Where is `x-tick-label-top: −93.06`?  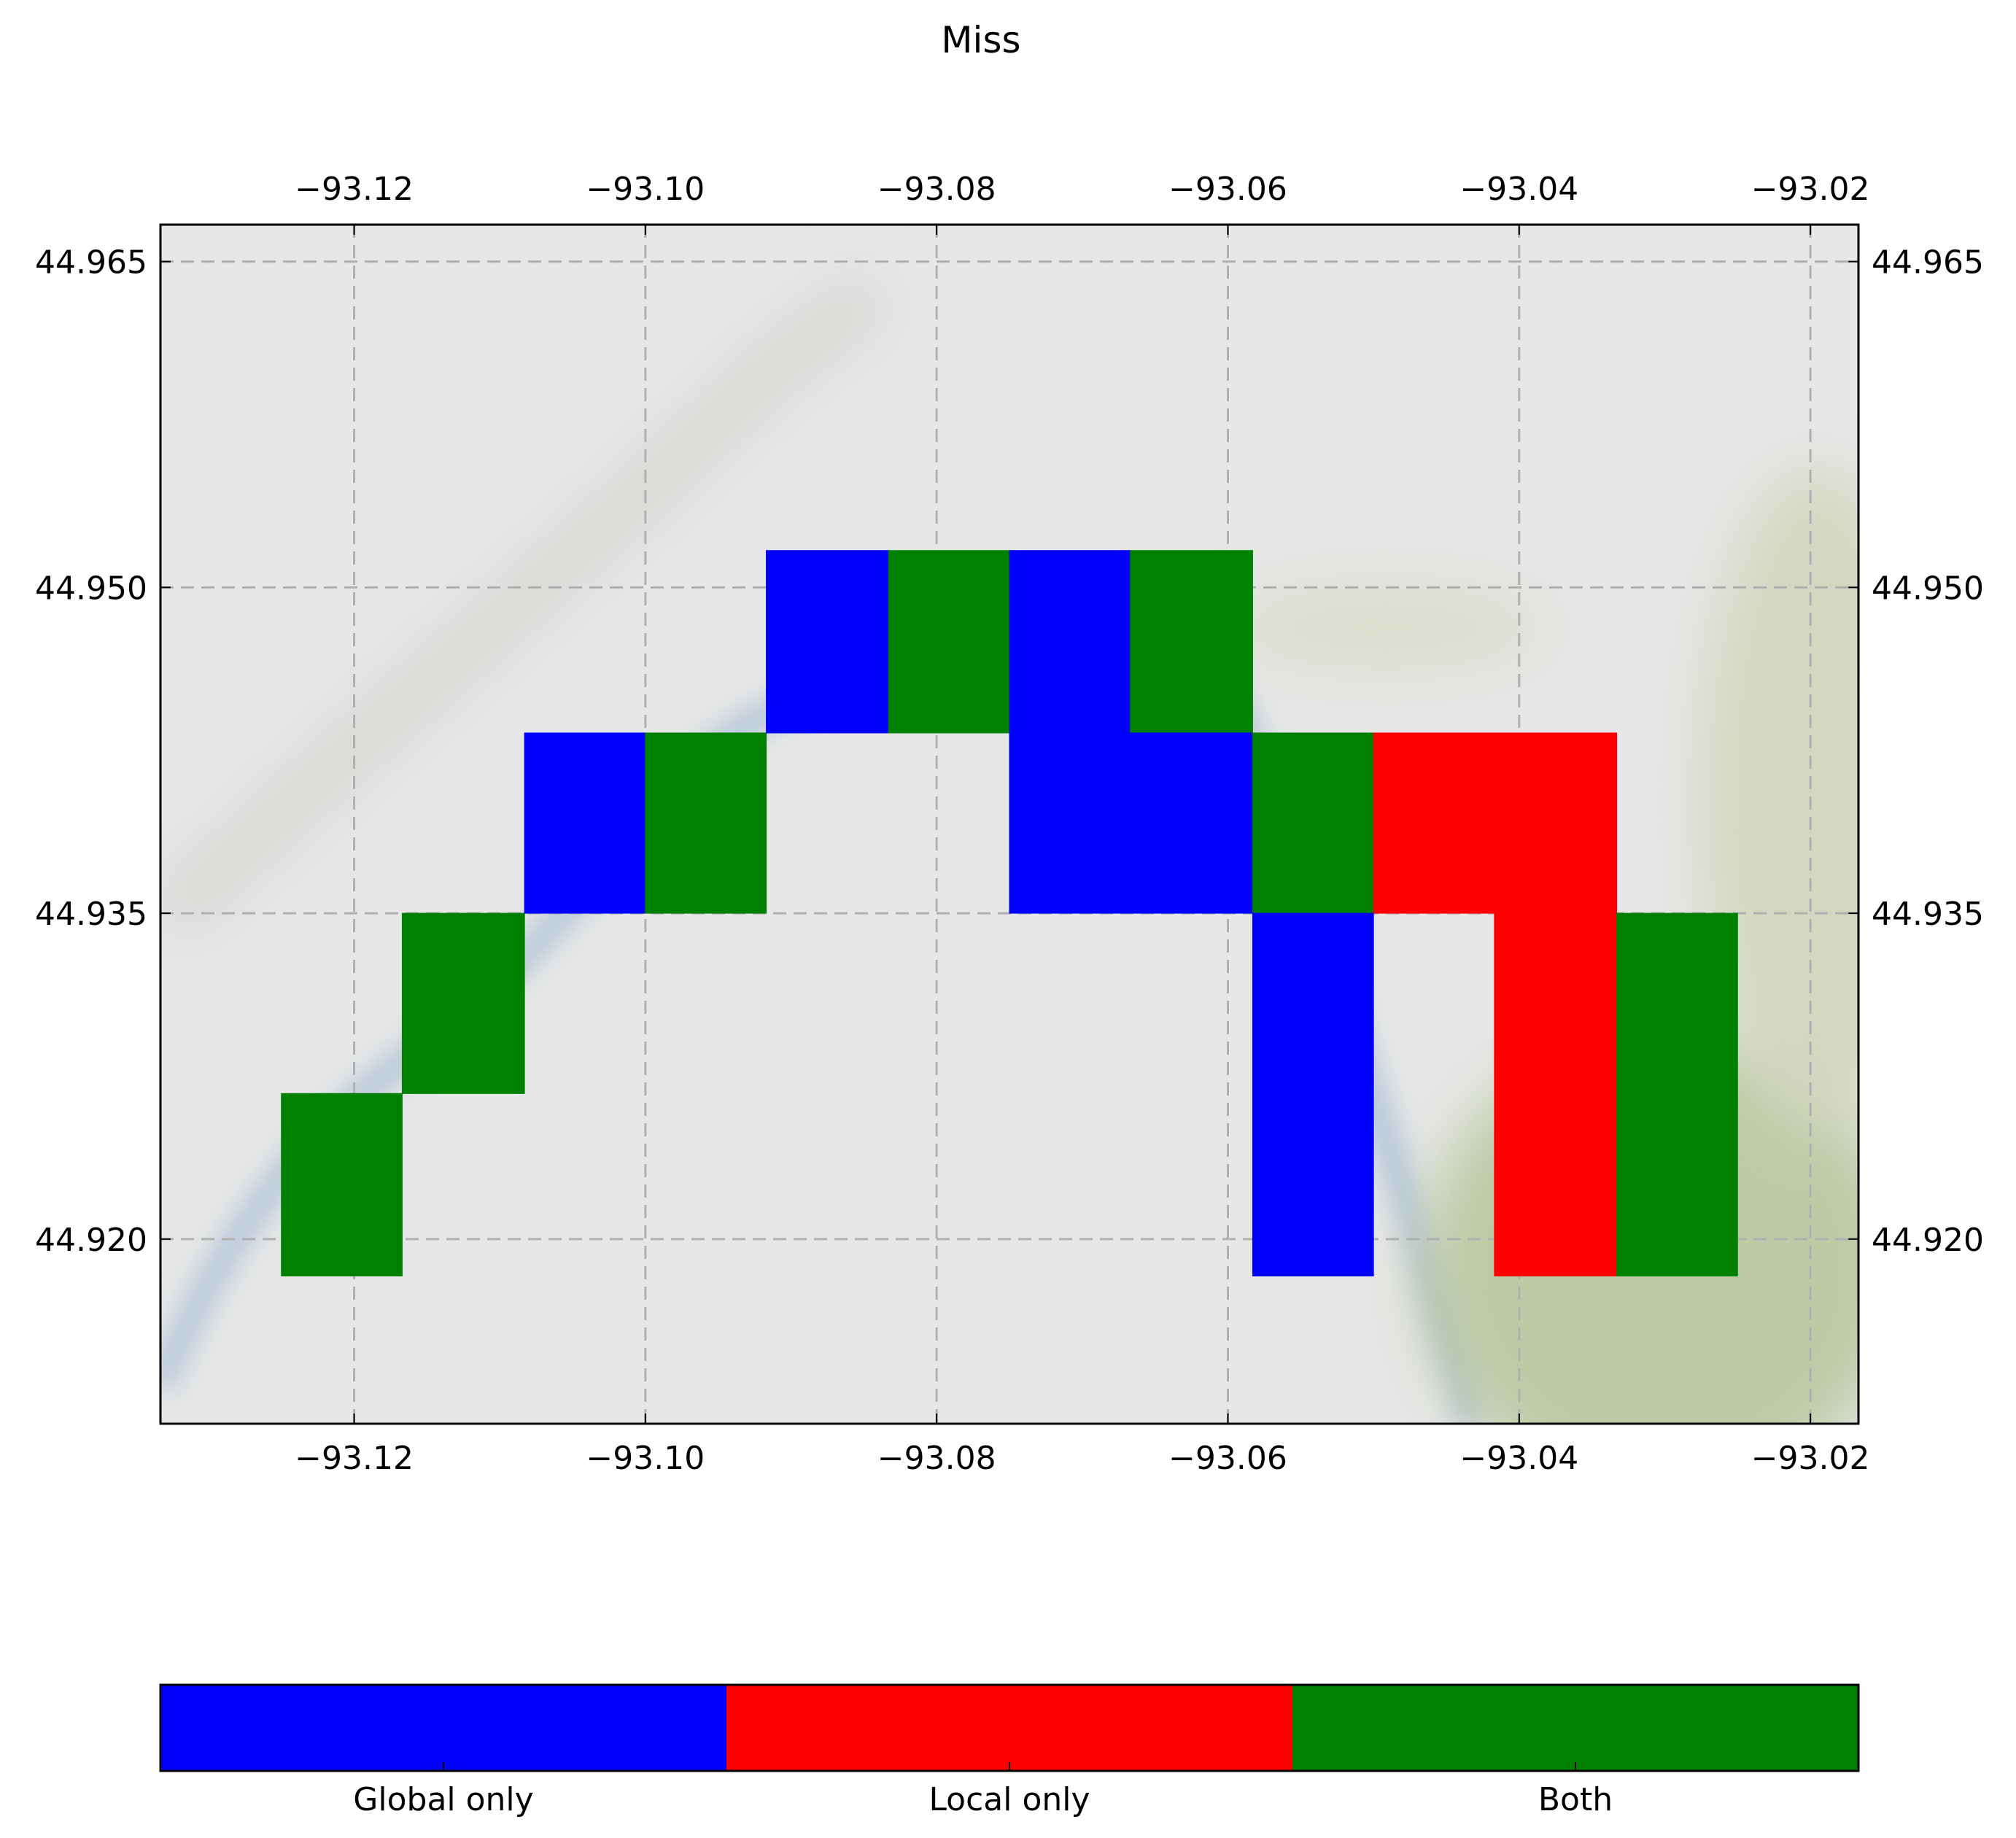 x-tick-label-top: −93.06 is located at coordinates (1227, 190).